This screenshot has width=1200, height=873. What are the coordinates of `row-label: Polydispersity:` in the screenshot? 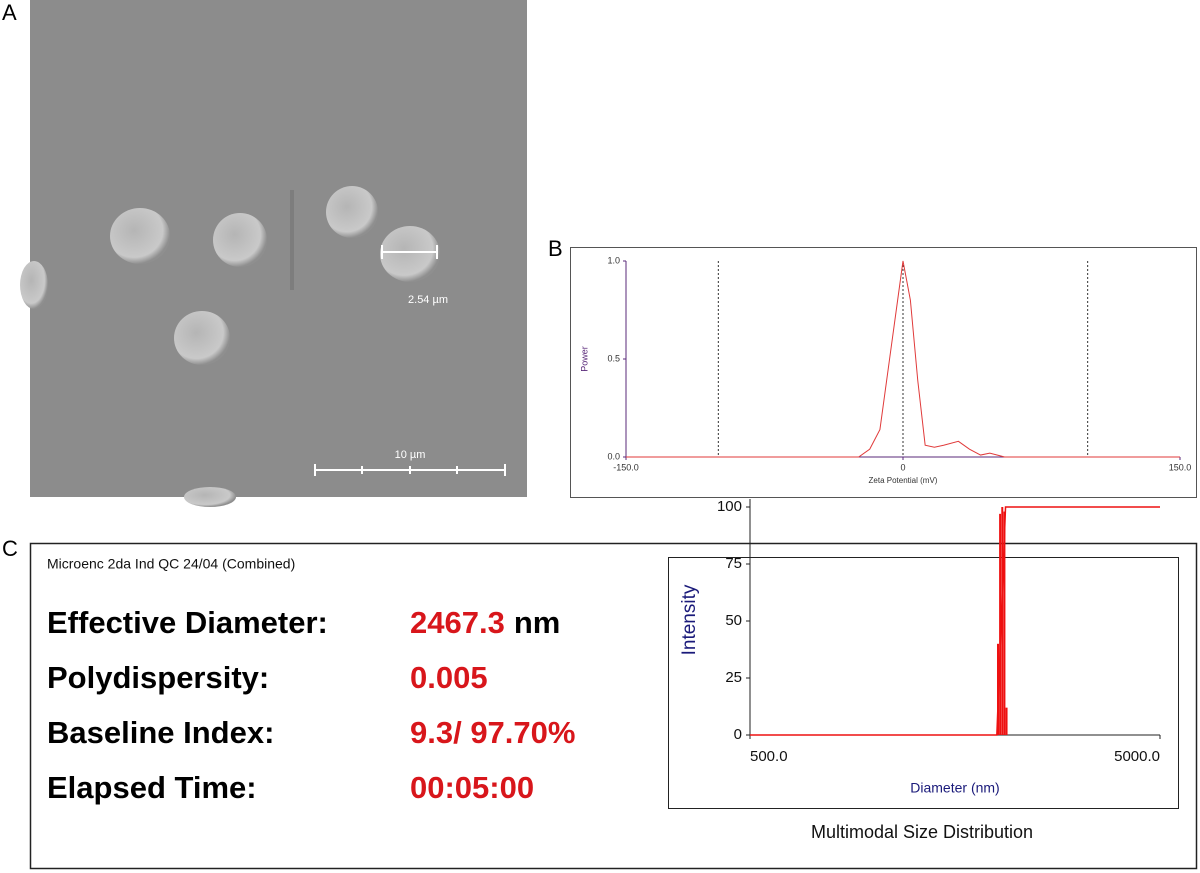 It's located at (158, 677).